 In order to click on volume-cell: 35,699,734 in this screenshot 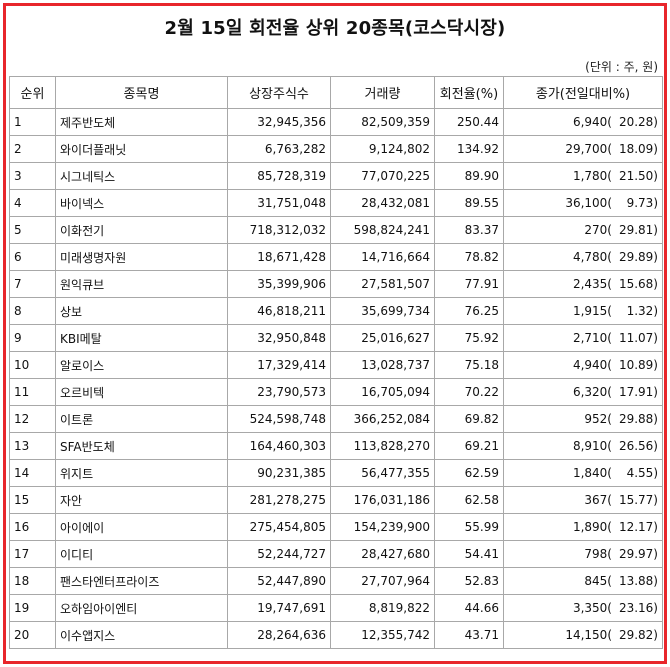, I will do `click(382, 311)`.